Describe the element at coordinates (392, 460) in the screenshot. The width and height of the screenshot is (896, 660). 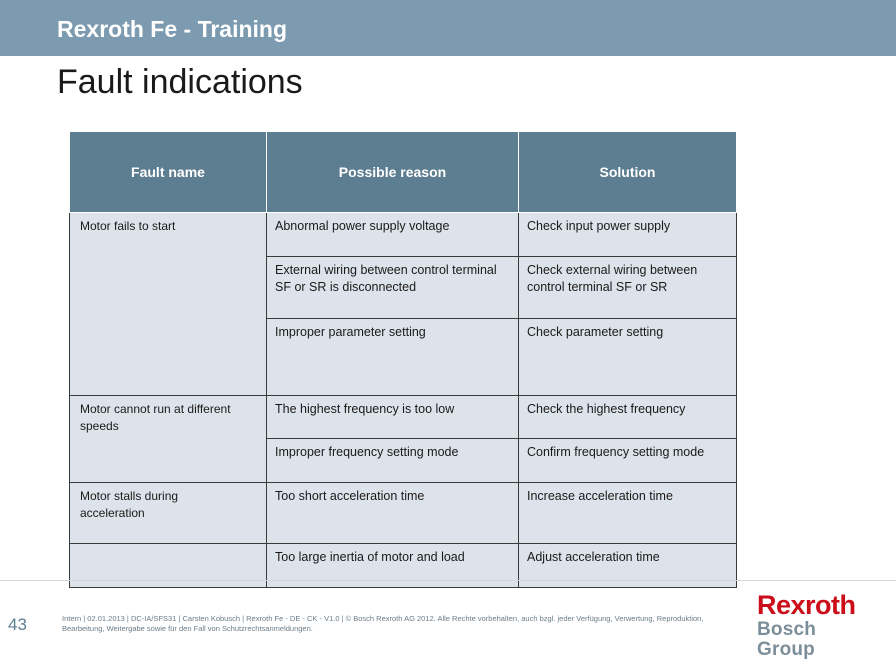
I see `reason-cell: Improper frequency setting mode` at that location.